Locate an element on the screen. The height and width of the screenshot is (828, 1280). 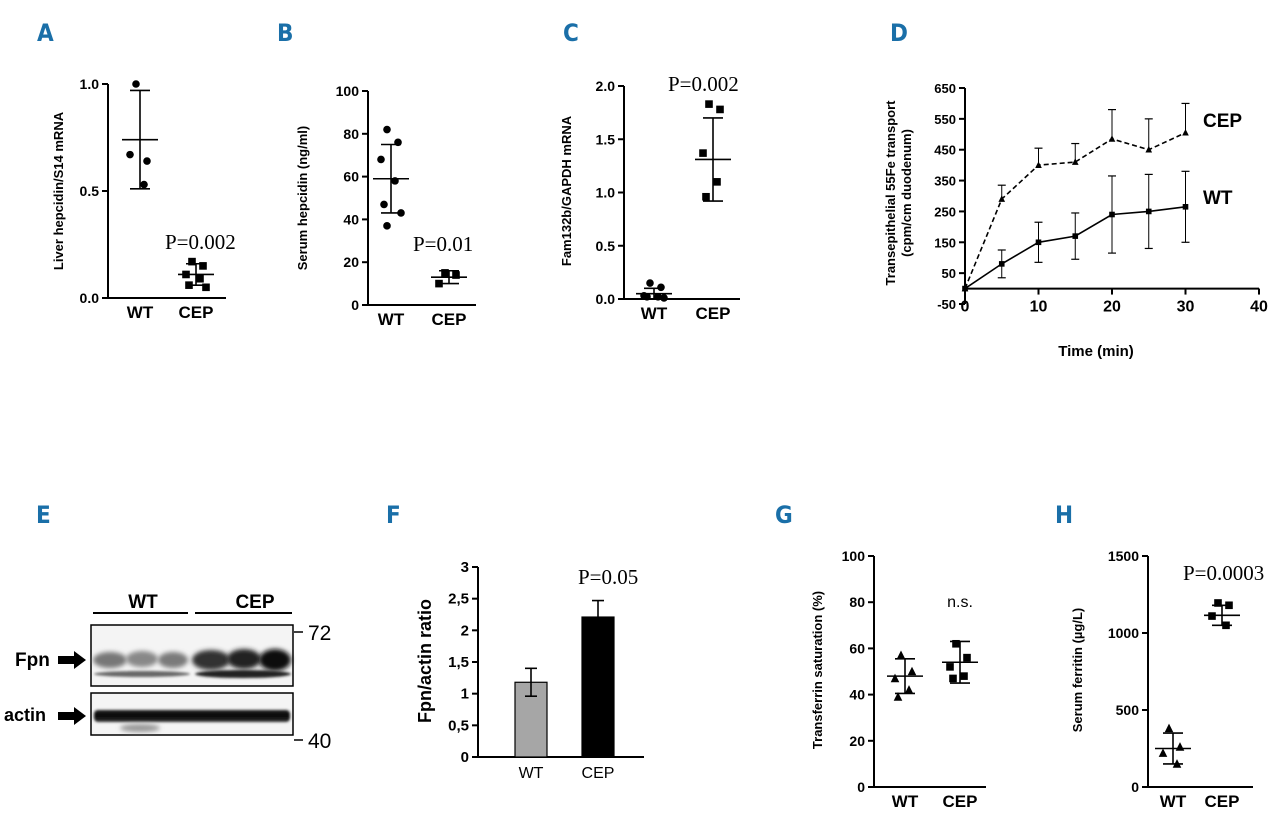
panel-f-pvalue: P=0.05 is located at coordinates (608, 577).